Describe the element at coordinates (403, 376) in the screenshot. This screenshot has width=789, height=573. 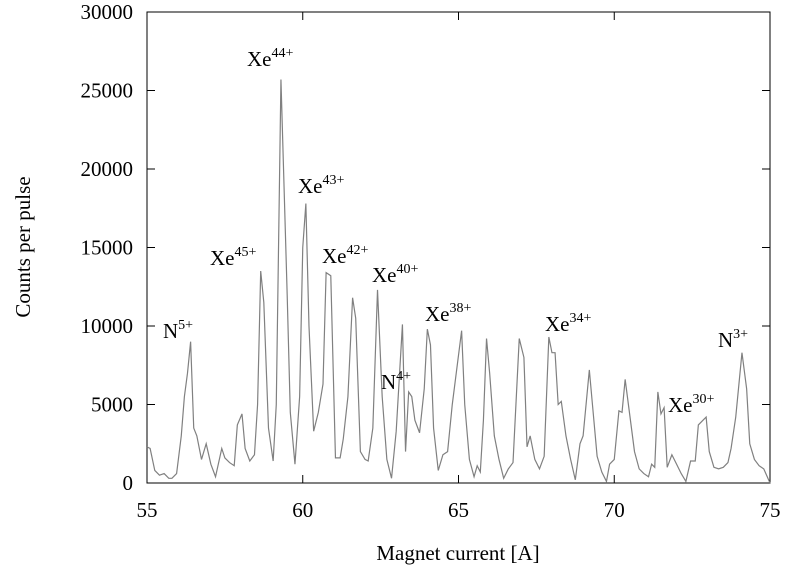
I see `annotation-sup: 4+` at that location.